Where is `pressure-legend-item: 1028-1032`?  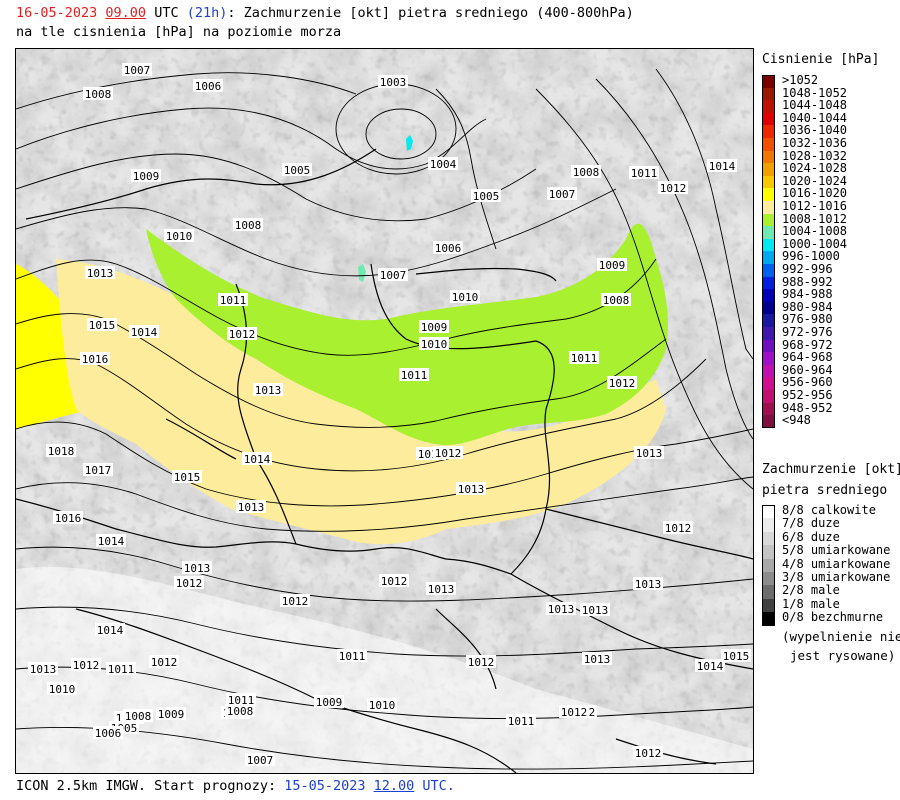 pressure-legend-item: 1028-1032 is located at coordinates (831, 156).